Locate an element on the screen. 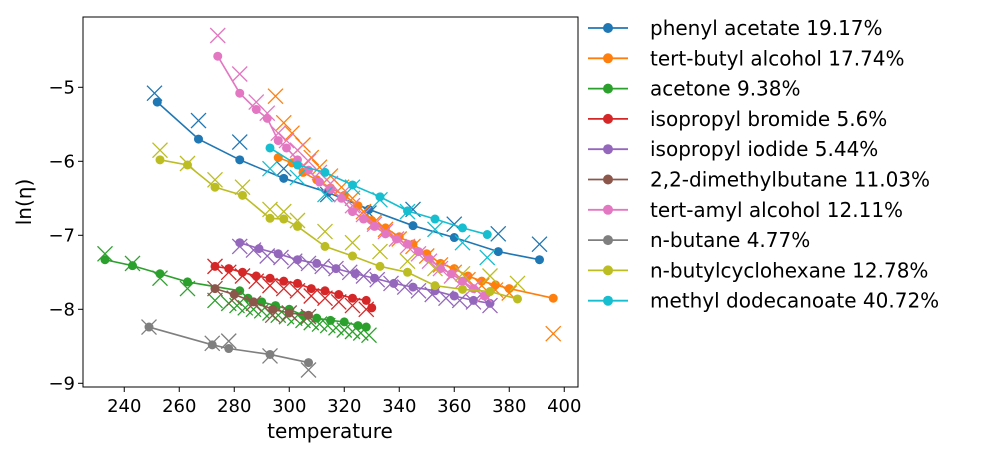 The image size is (991, 452). x-tick-label: 320 is located at coordinates (344, 406).